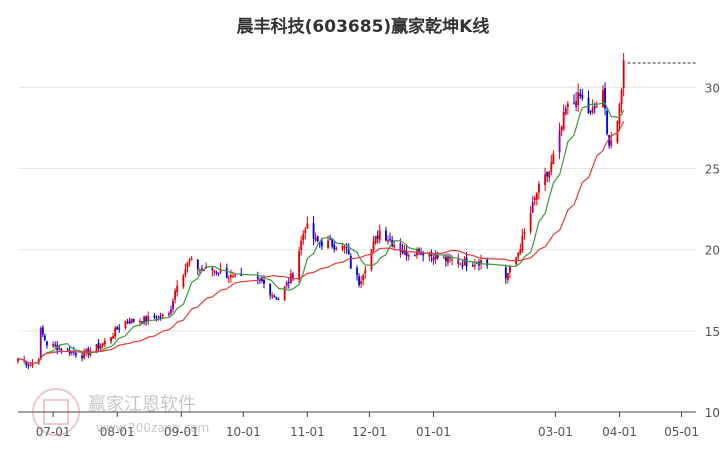  I want to click on x-tick-label: 05-01, so click(681, 432).